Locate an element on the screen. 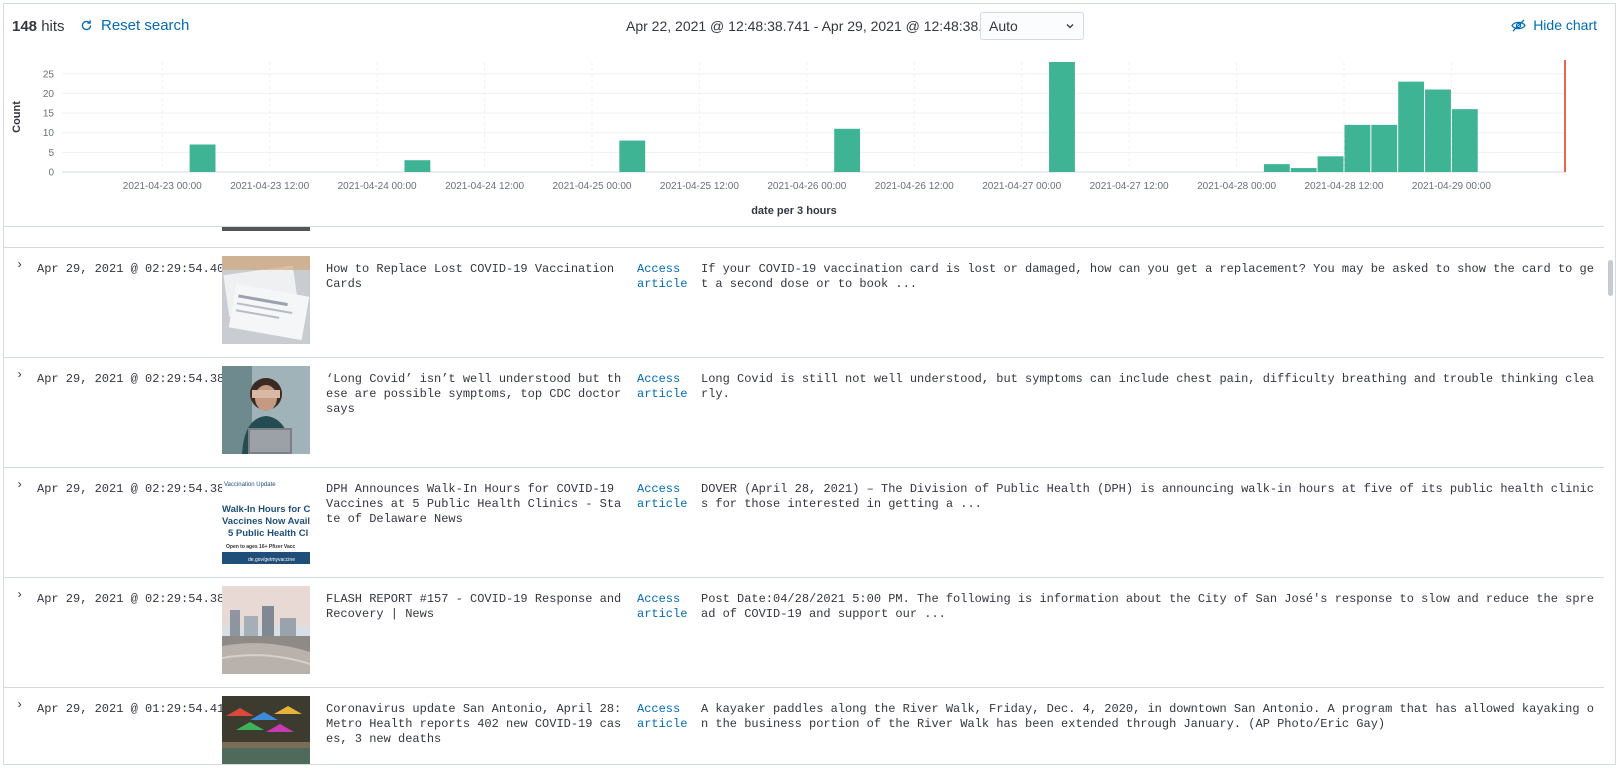 The height and width of the screenshot is (768, 1619). interval-select: Auto is located at coordinates (1032, 26).